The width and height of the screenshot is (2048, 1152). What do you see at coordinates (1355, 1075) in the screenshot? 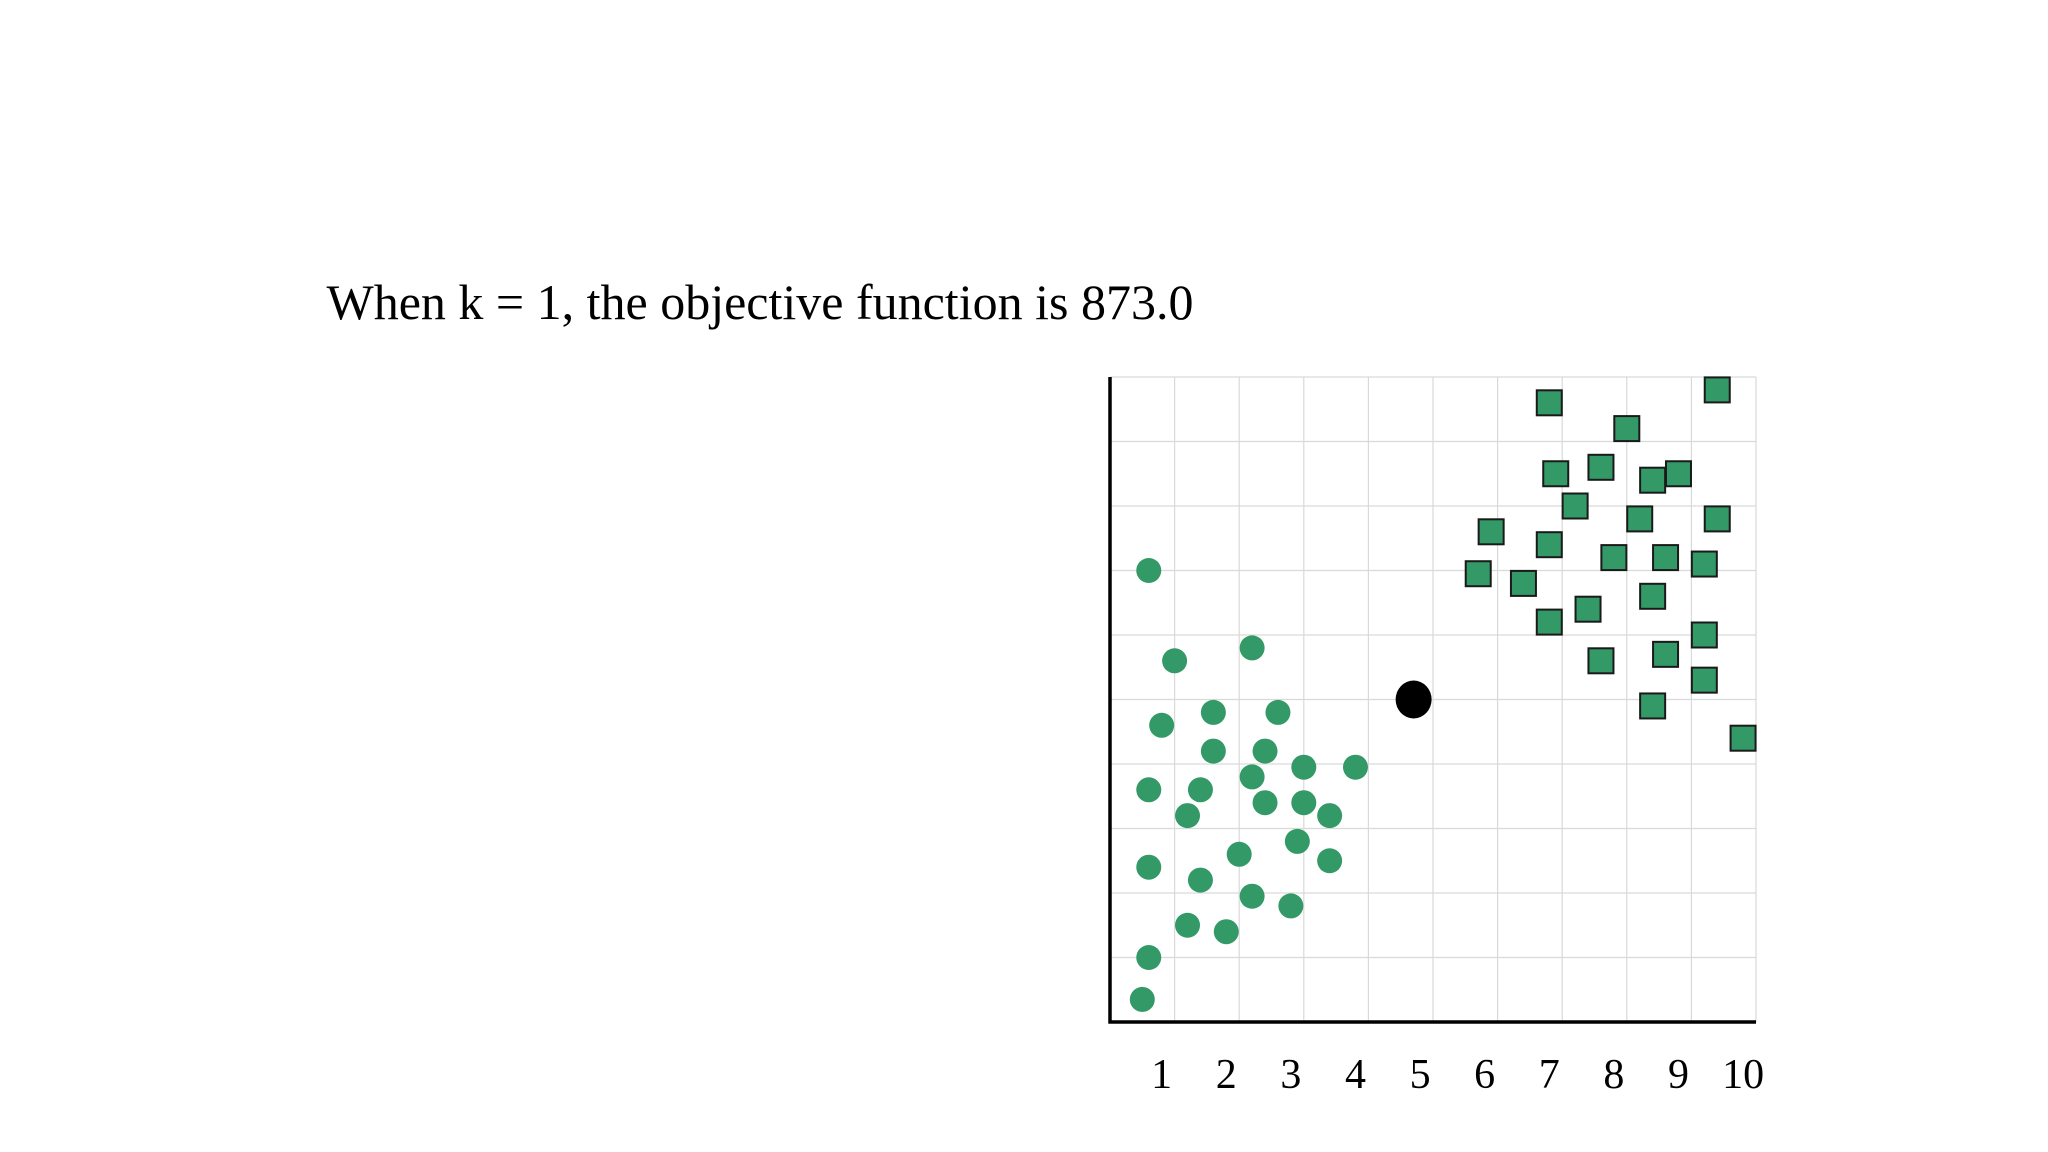
I see `x-tick-label: 4` at bounding box center [1355, 1075].